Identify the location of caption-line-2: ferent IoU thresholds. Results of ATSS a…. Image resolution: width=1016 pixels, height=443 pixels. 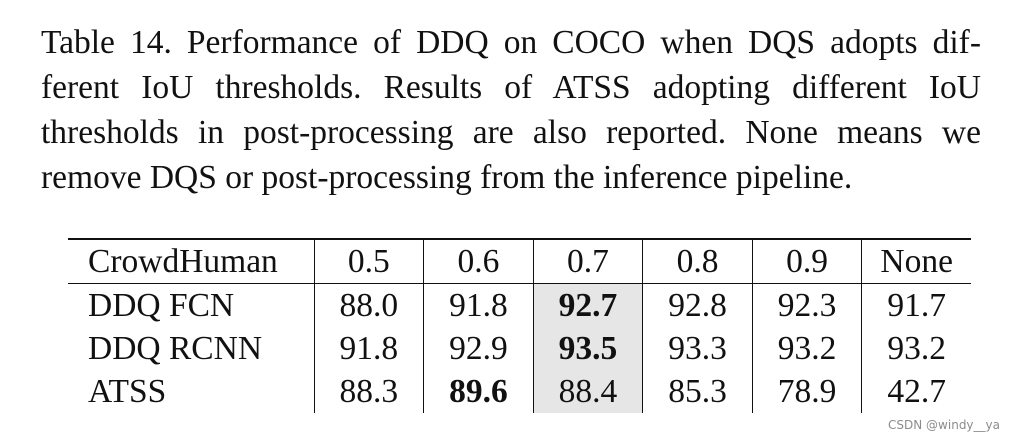
(511, 87).